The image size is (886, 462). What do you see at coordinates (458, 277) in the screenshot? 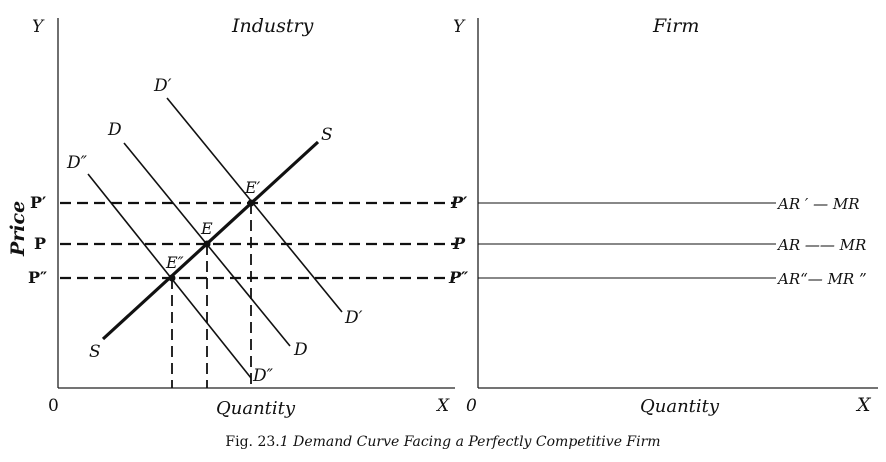
I see `firm-price-label-p-dprime: P″` at bounding box center [458, 277].